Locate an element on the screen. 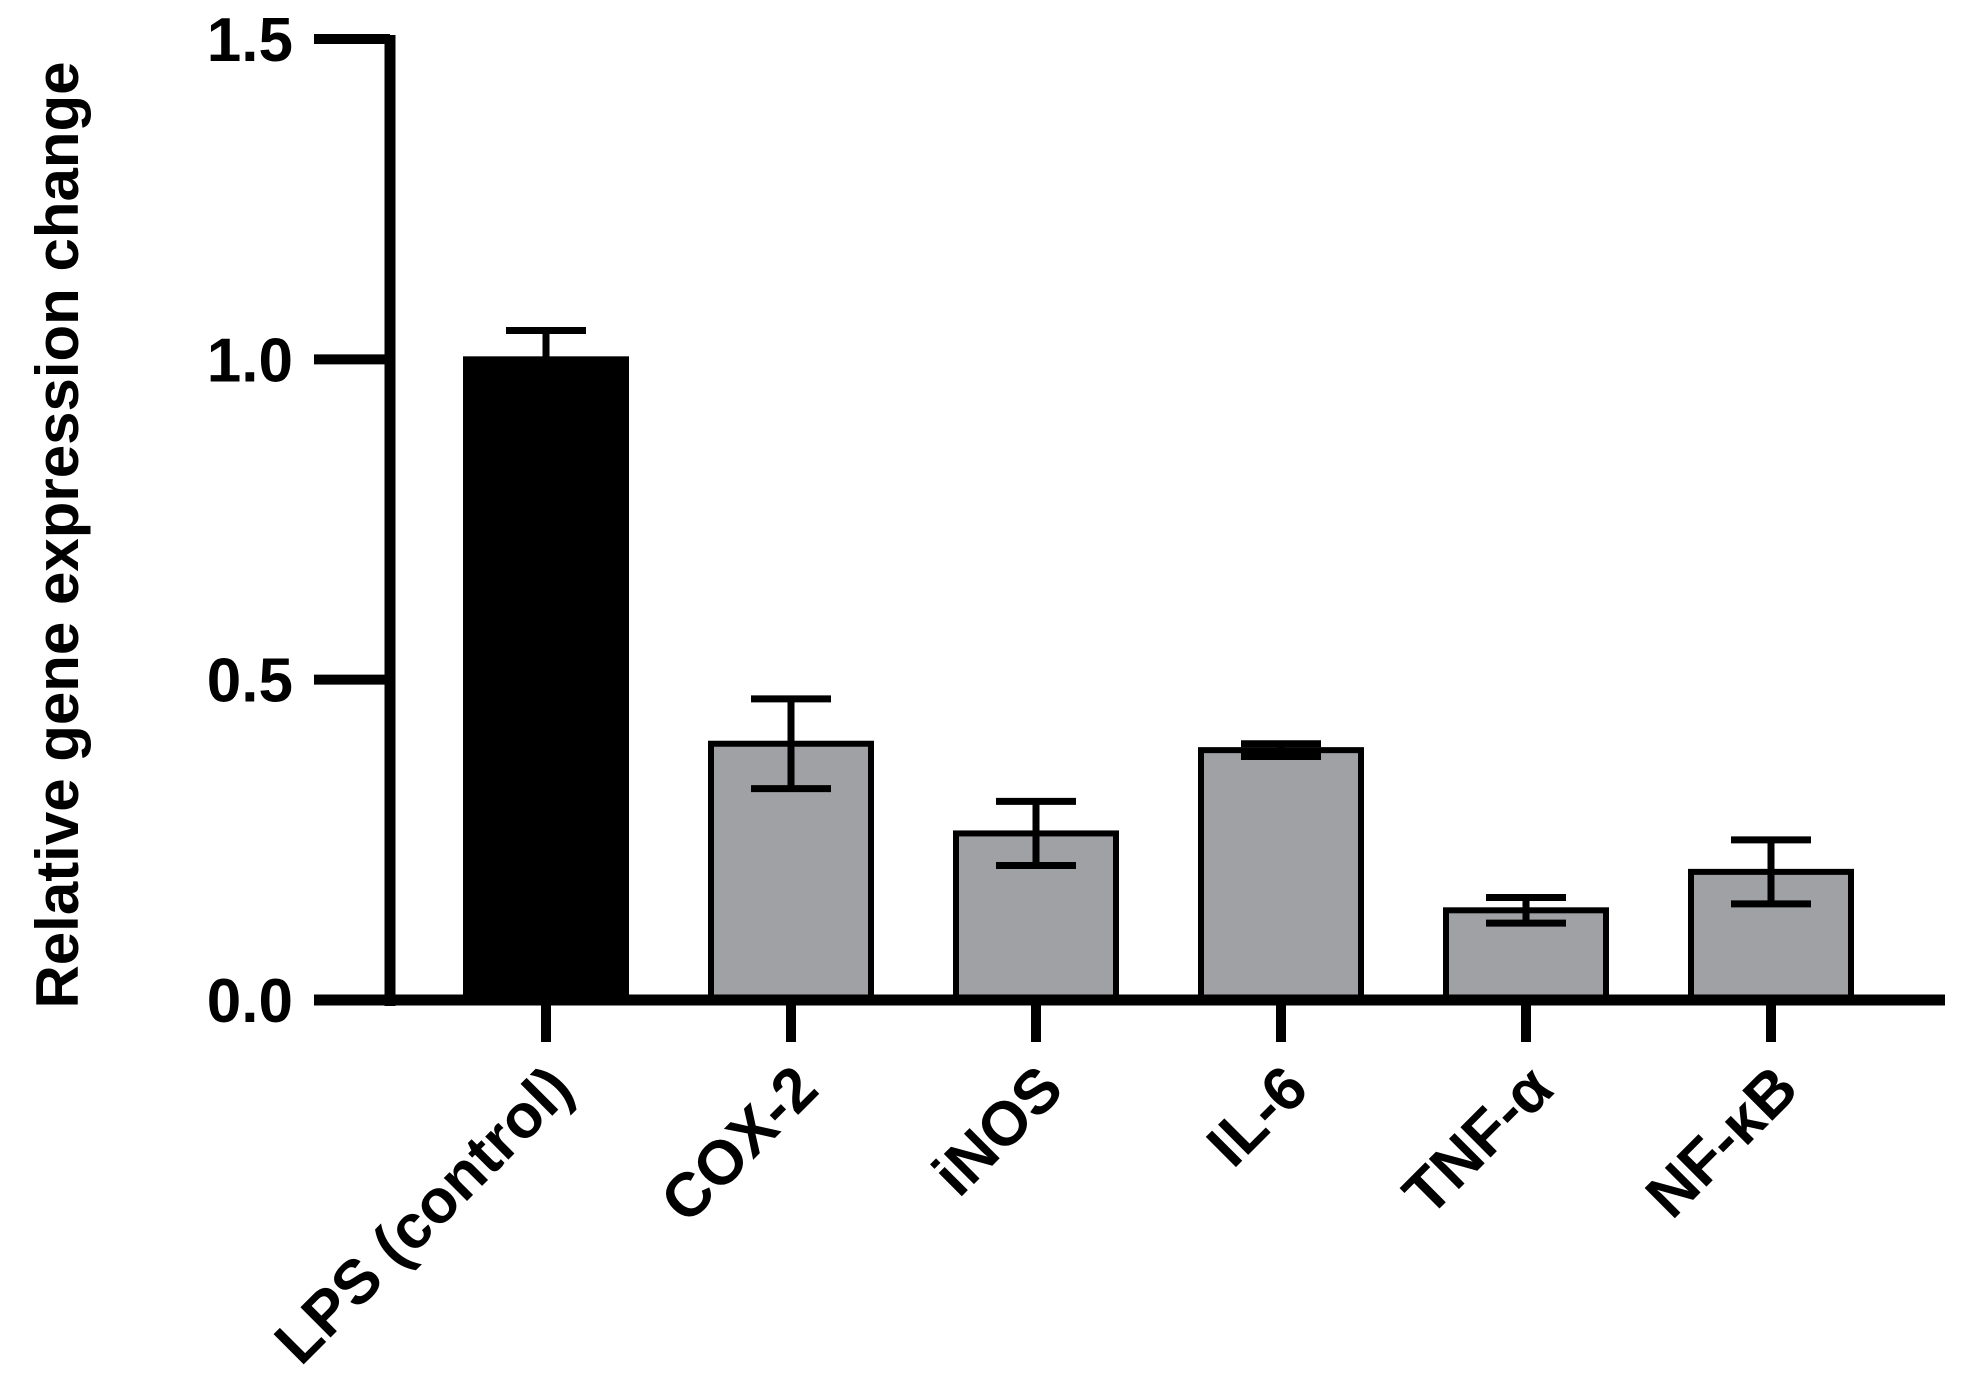 This screenshot has width=1964, height=1373. category-label: TNF-α is located at coordinates (1478, 1141).